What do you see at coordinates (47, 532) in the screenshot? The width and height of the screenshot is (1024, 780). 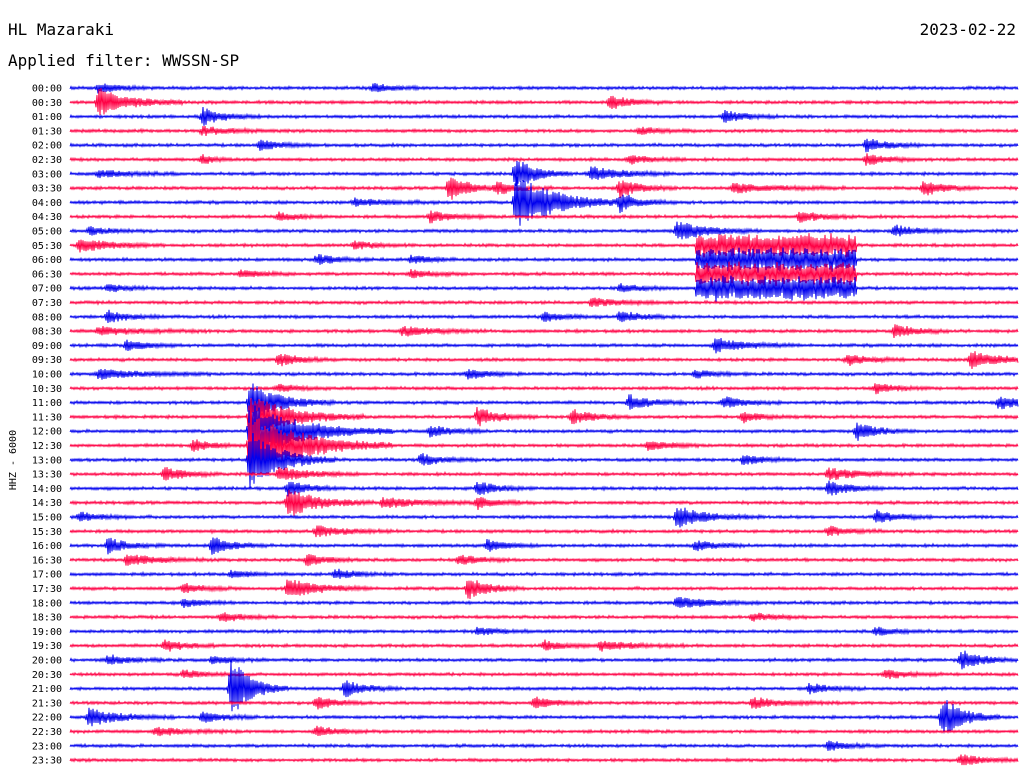 I see `time-label: 15:30` at bounding box center [47, 532].